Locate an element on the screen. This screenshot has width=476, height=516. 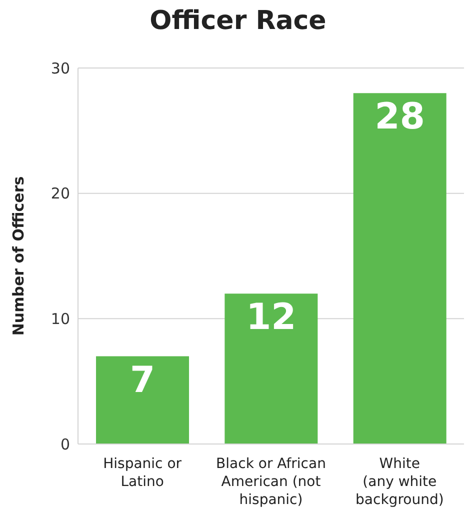
y-tick-label: 30 is located at coordinates (60, 68).